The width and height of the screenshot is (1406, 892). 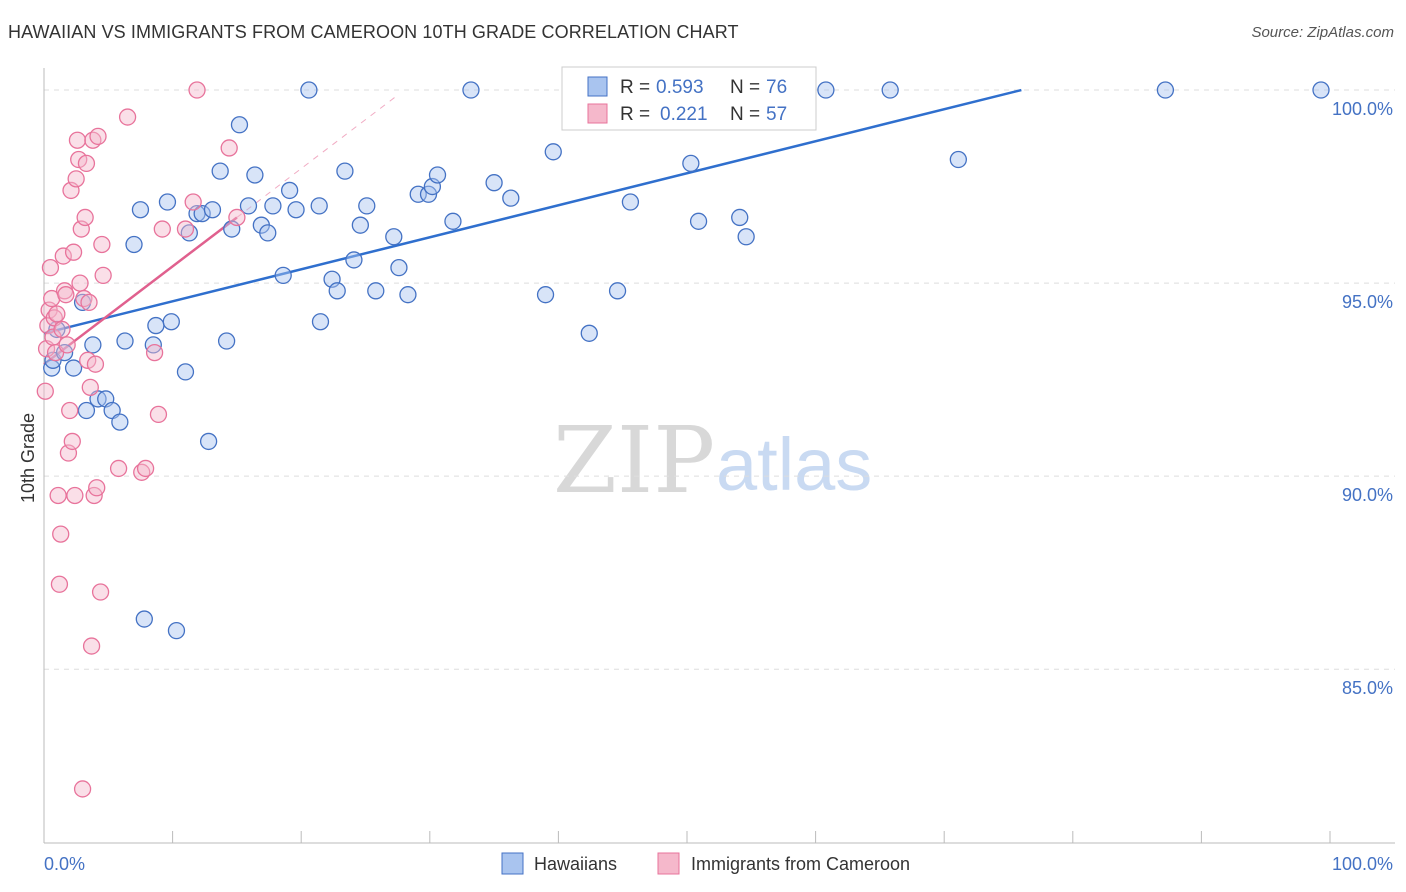 What do you see at coordinates (745, 87) in the screenshot?
I see `stats-n-label-1: N =` at bounding box center [745, 87].